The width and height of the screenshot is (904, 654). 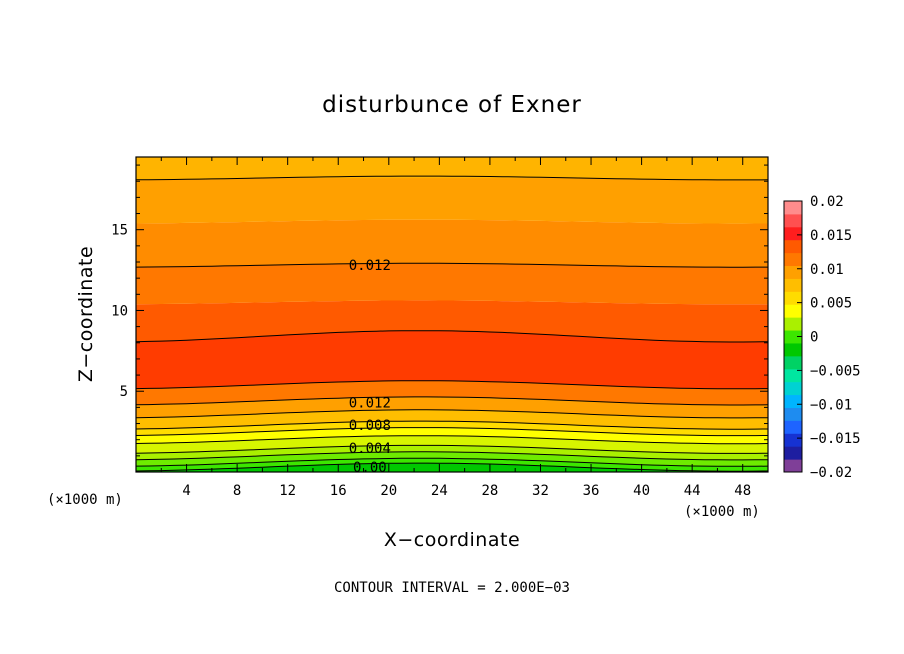 What do you see at coordinates (186, 491) in the screenshot?
I see `x-tick-label: 4` at bounding box center [186, 491].